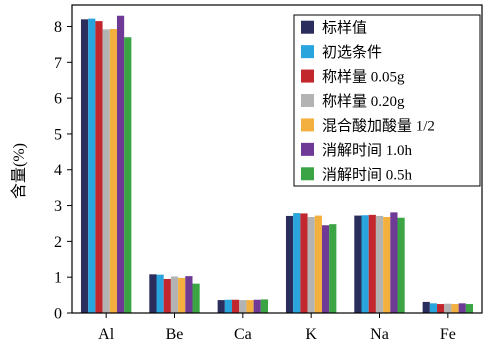 Image resolution: width=489 pixels, height=354 pixels. I want to click on x-tick-label-be: Be, so click(175, 334).